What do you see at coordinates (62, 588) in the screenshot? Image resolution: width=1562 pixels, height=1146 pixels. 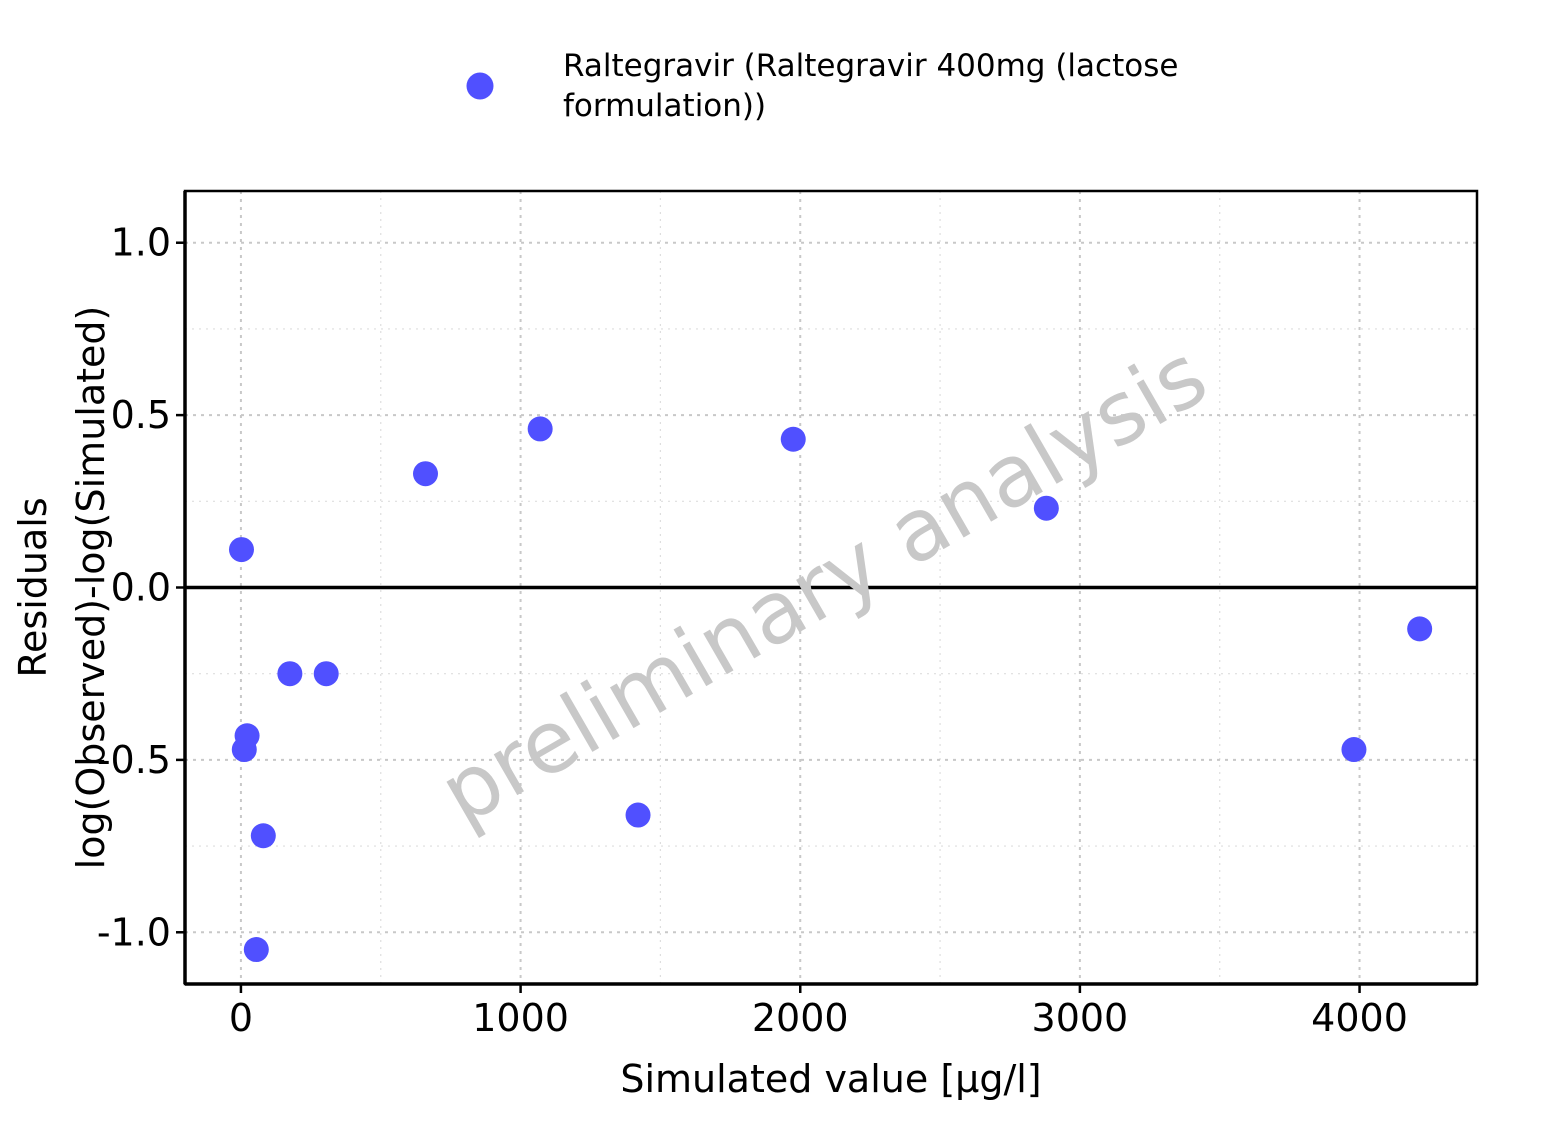 I see `y-axis-title: Residuals log(Observed)-log(Simulated)` at bounding box center [62, 588].